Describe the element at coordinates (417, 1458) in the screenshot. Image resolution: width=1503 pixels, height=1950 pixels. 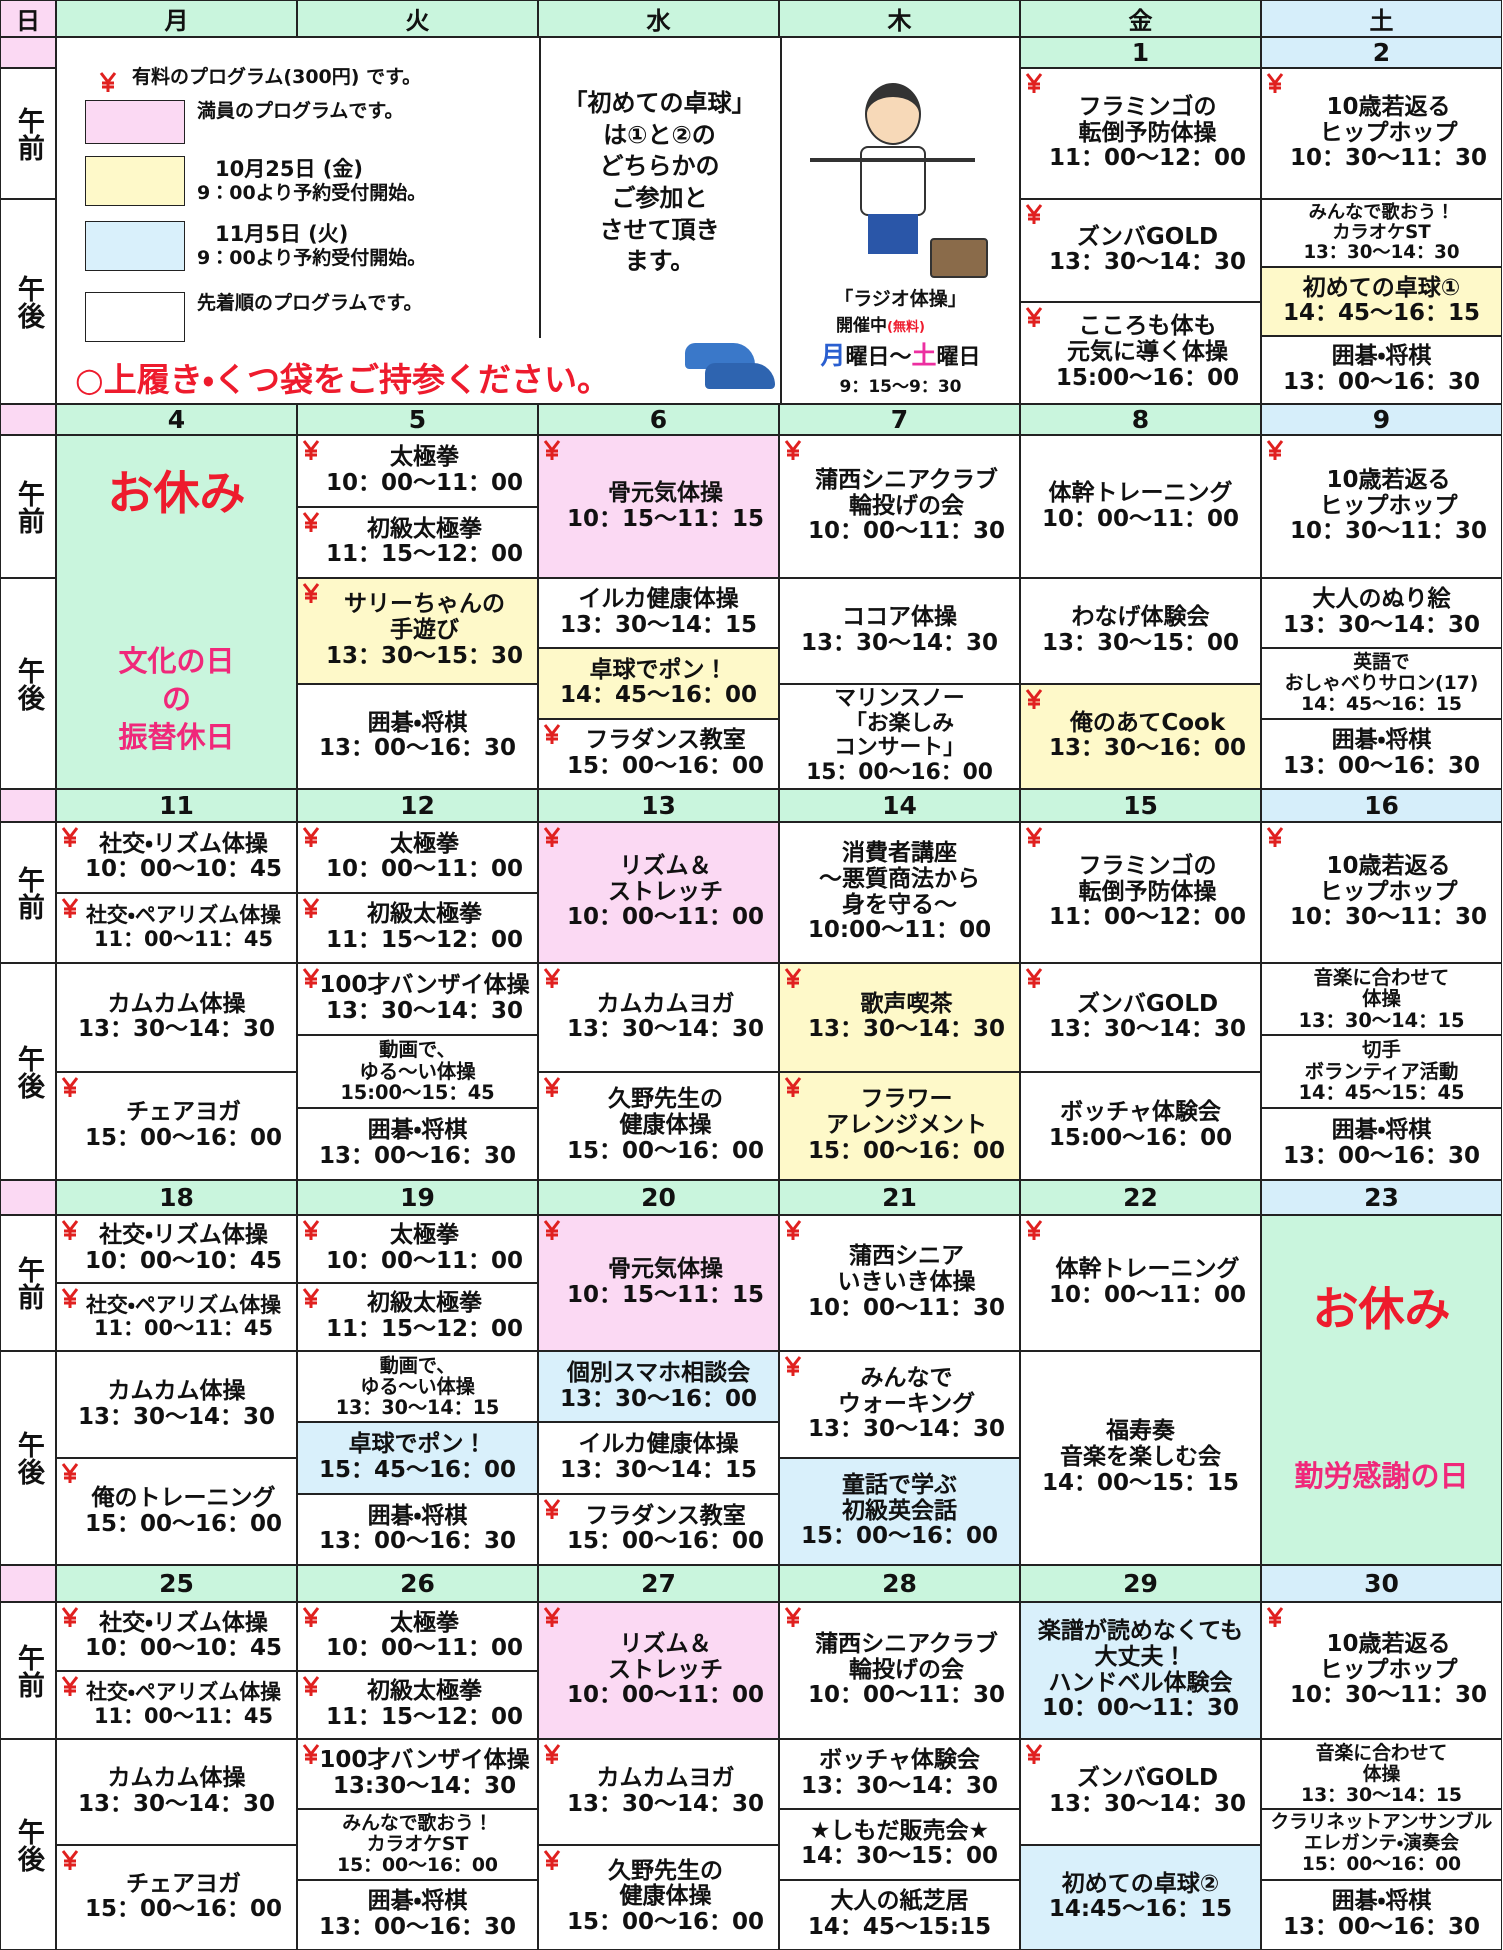
I see `event: 卓球でポン！ 15：45～16：00` at that location.